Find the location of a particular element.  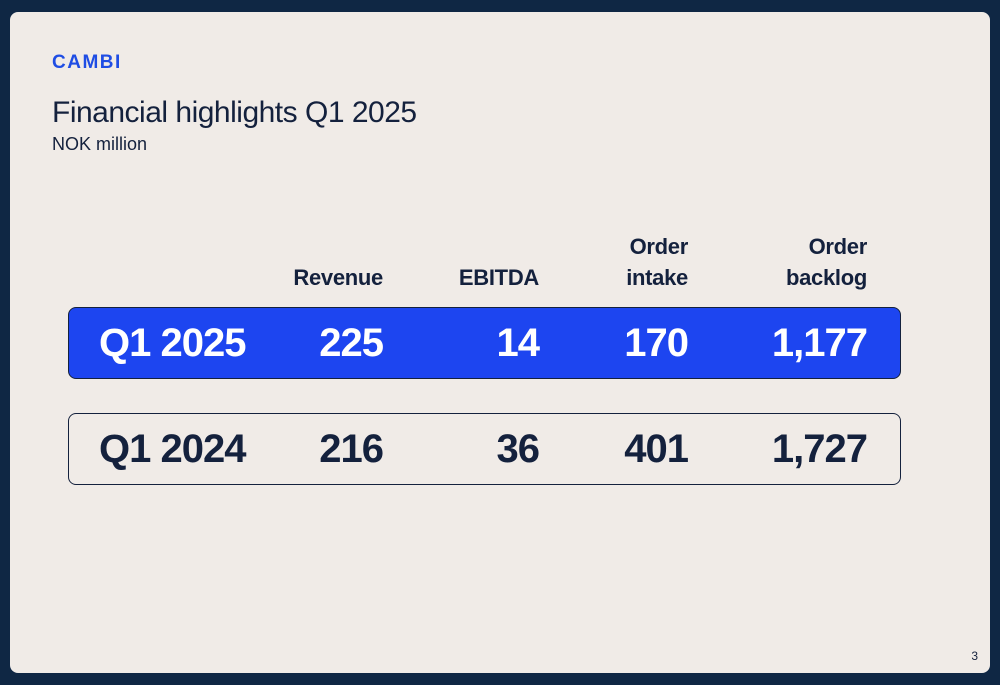

slide-subtitle: NOK million is located at coordinates (100, 144).